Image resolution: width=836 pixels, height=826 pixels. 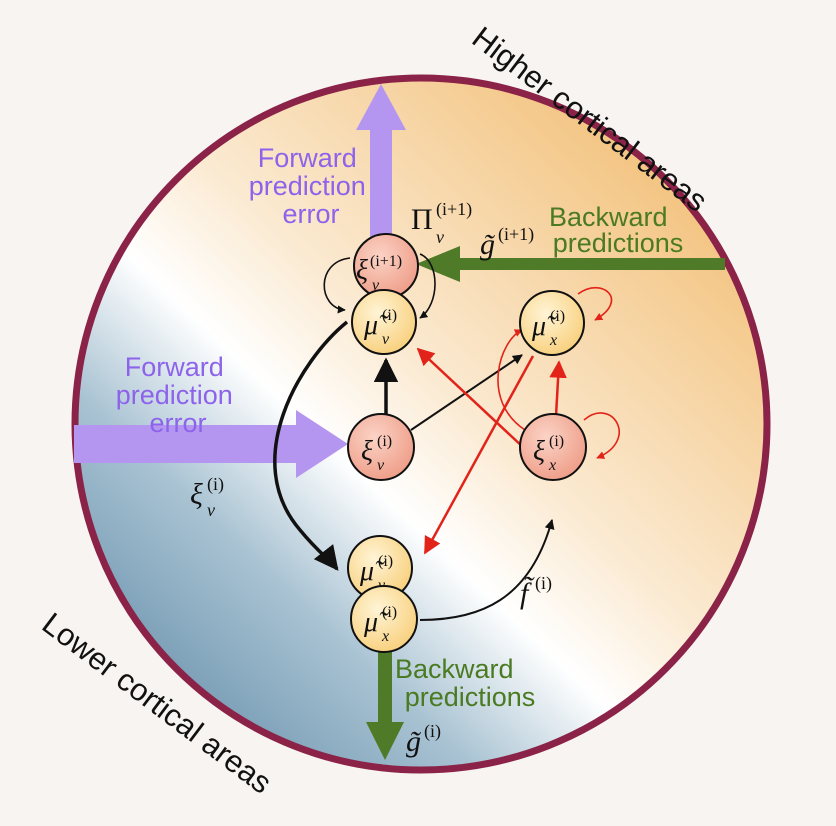 I want to click on xi-v-left-label: ξ v (i), so click(x=207, y=497).